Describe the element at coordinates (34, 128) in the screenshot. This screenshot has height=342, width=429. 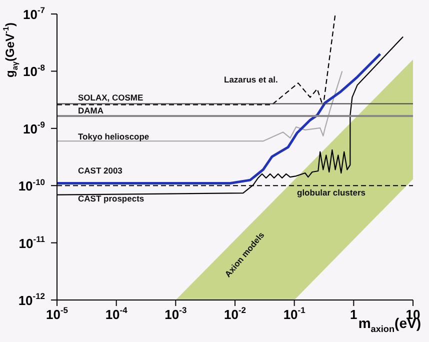
I see `y-tick-label: 10$^{-9}$` at that location.